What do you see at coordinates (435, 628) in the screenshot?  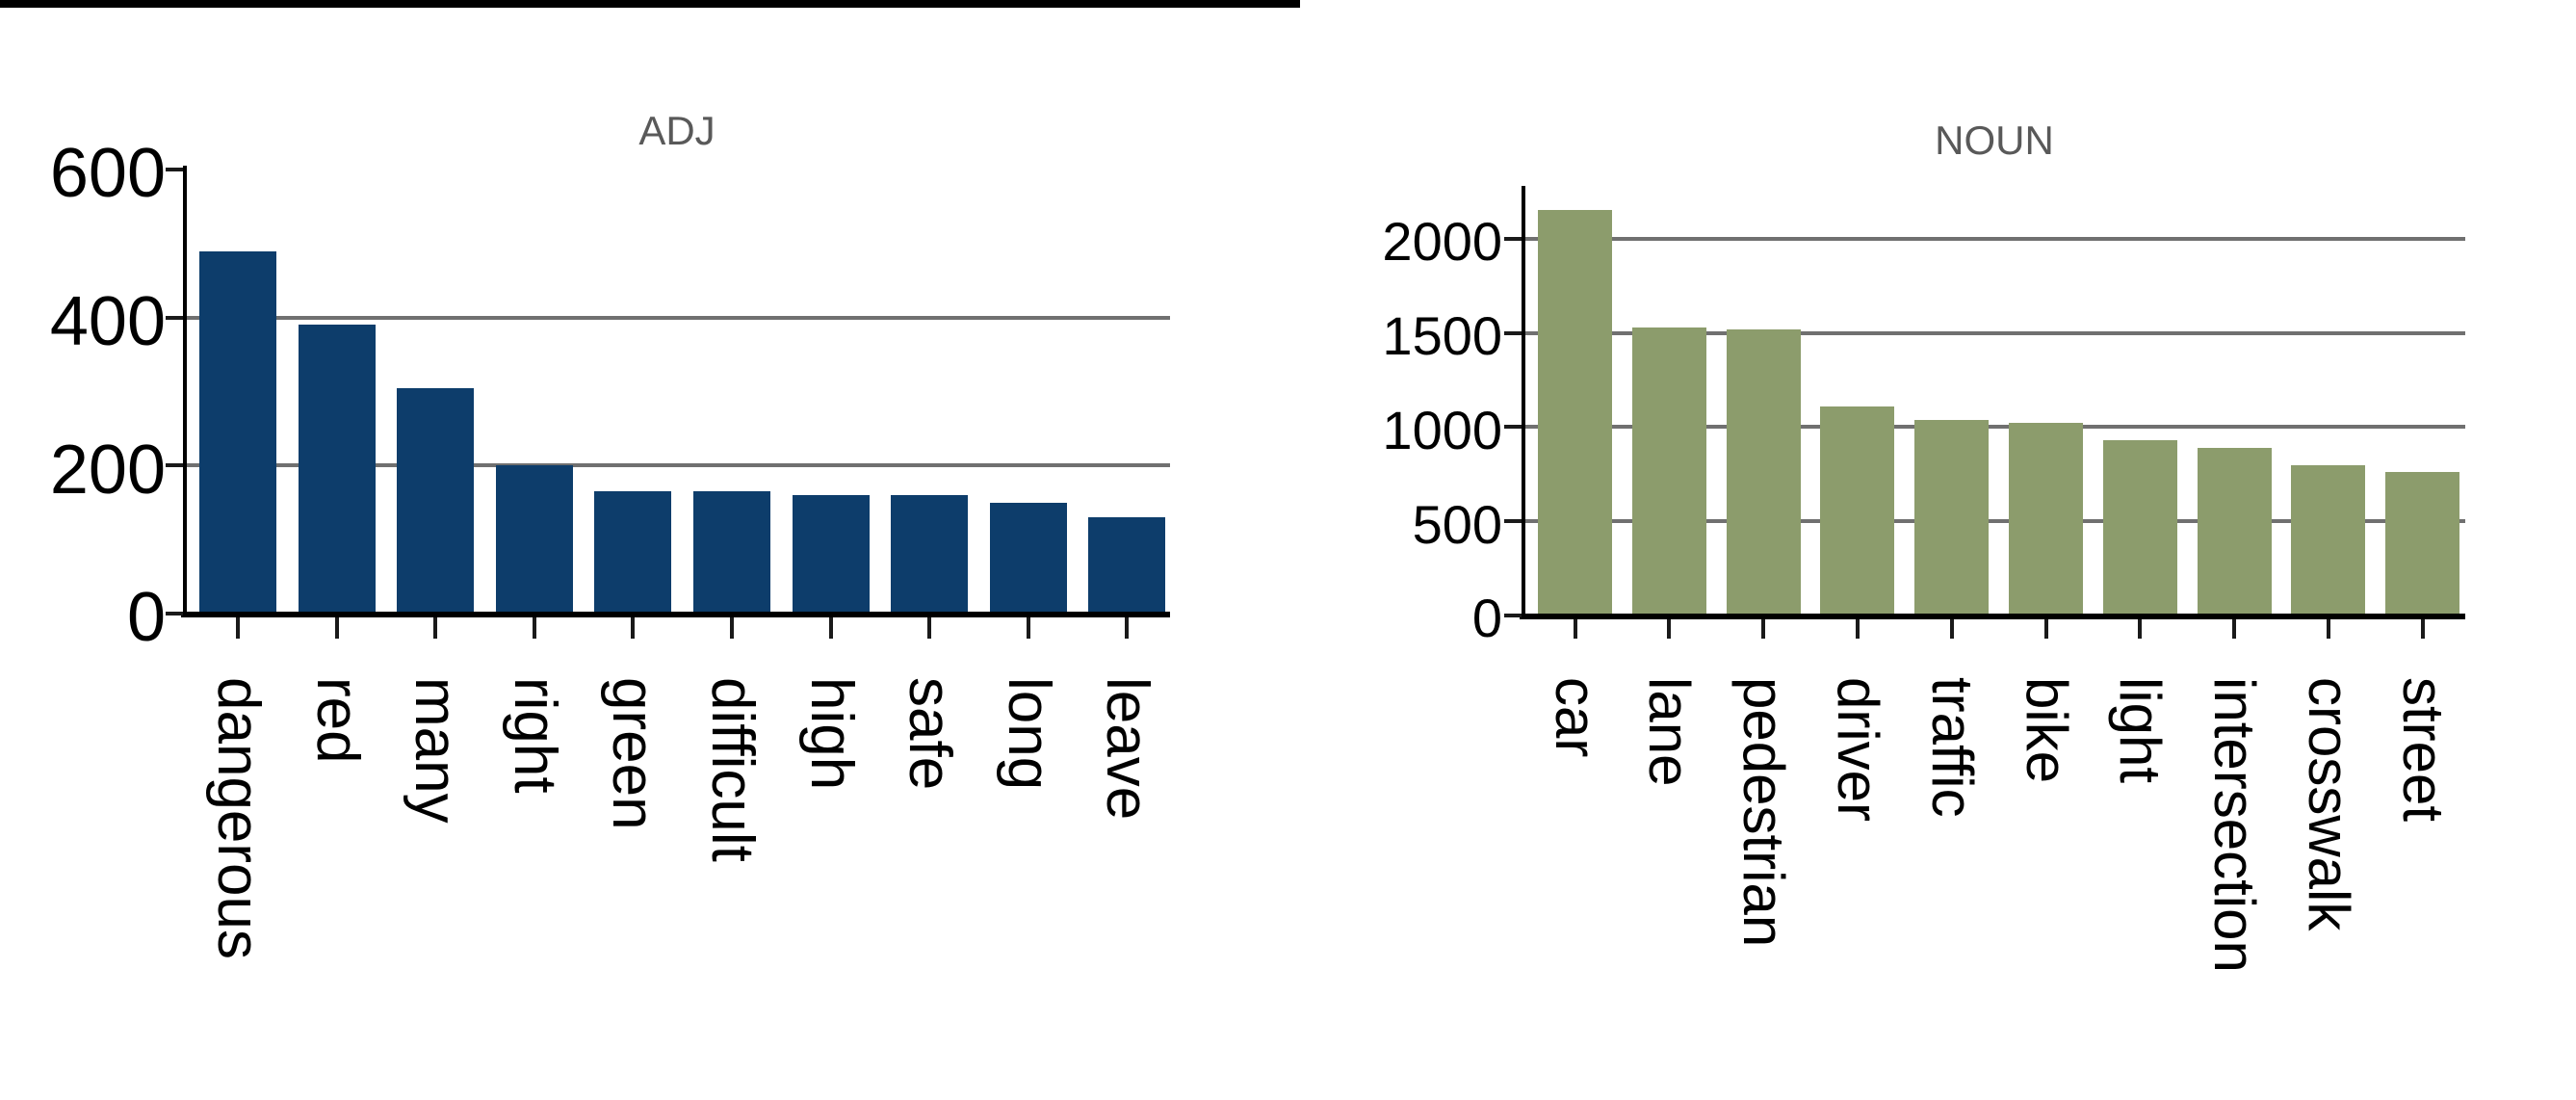 I see `x-tick-many` at bounding box center [435, 628].